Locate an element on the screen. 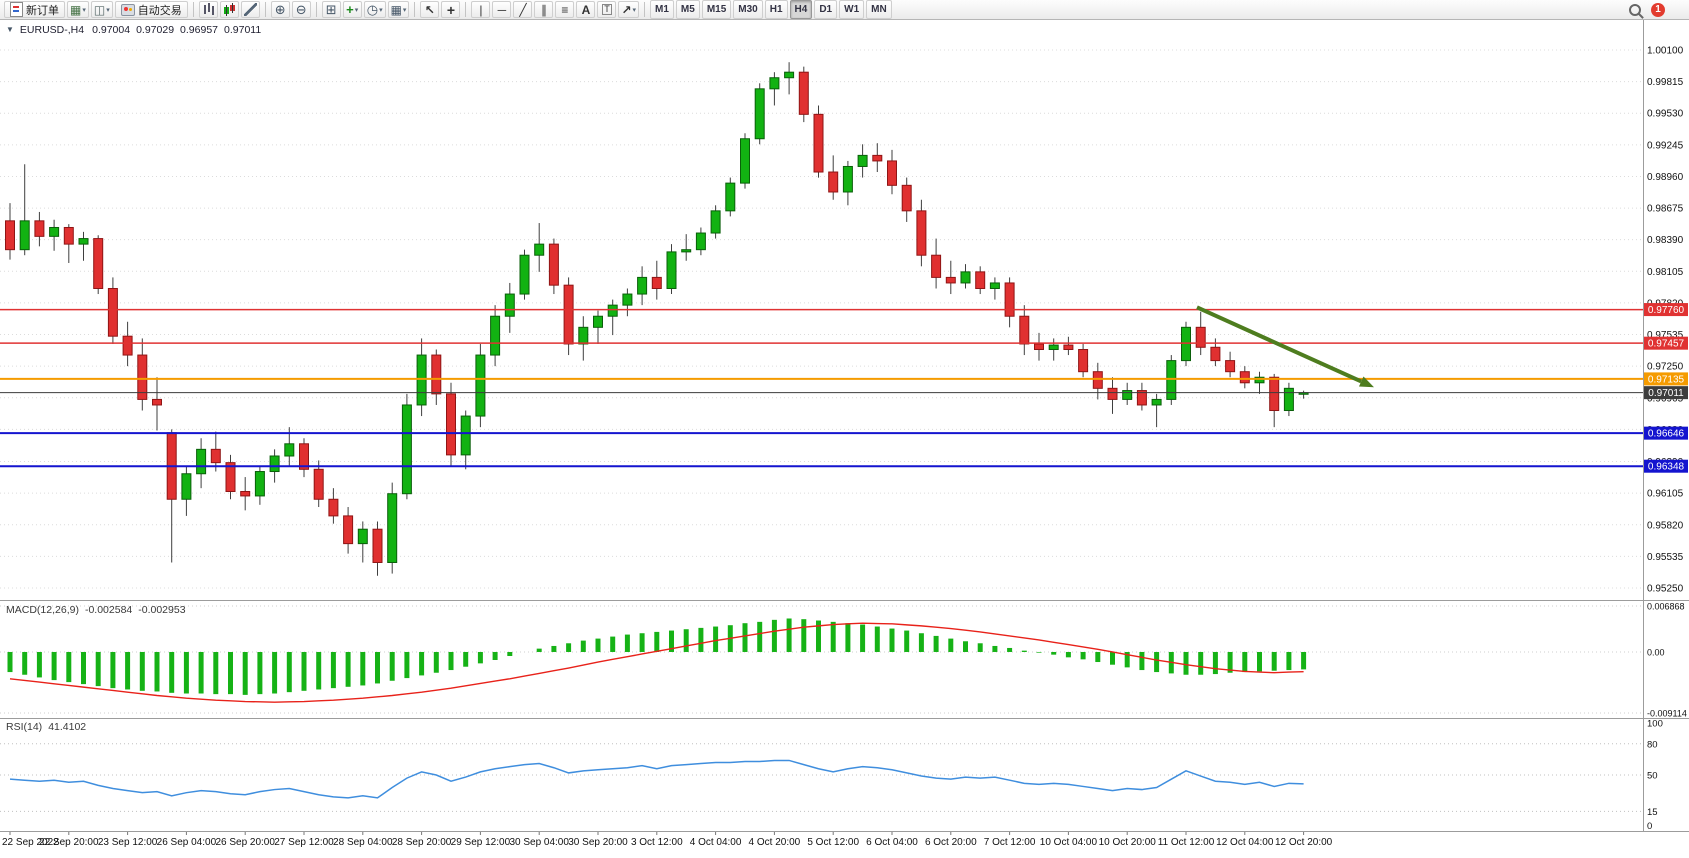 The height and width of the screenshot is (858, 1689). notification-badge: 1 is located at coordinates (1658, 9).